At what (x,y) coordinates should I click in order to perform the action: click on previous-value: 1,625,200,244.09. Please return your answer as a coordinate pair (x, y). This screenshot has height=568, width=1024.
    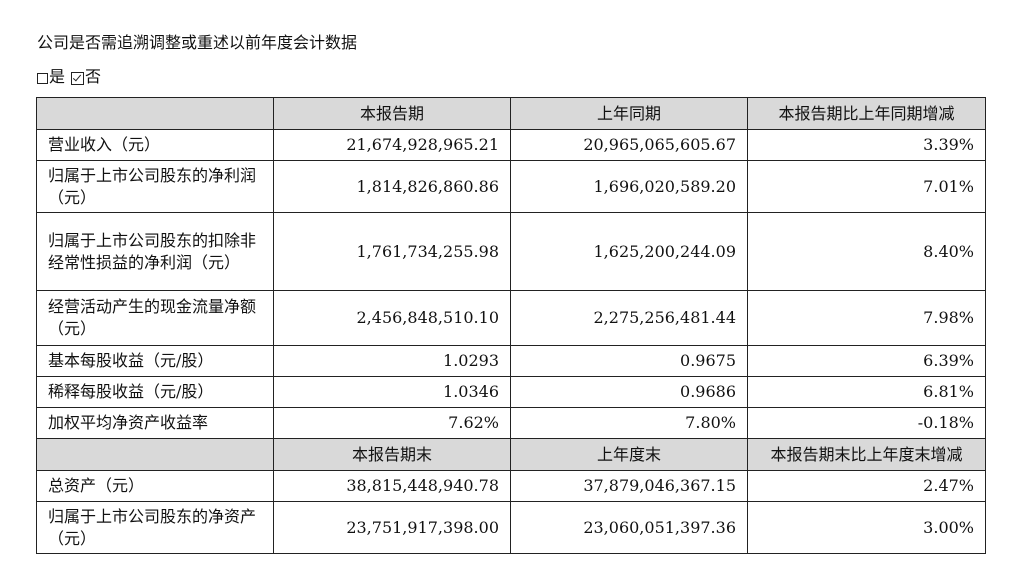
    Looking at the image, I should click on (629, 252).